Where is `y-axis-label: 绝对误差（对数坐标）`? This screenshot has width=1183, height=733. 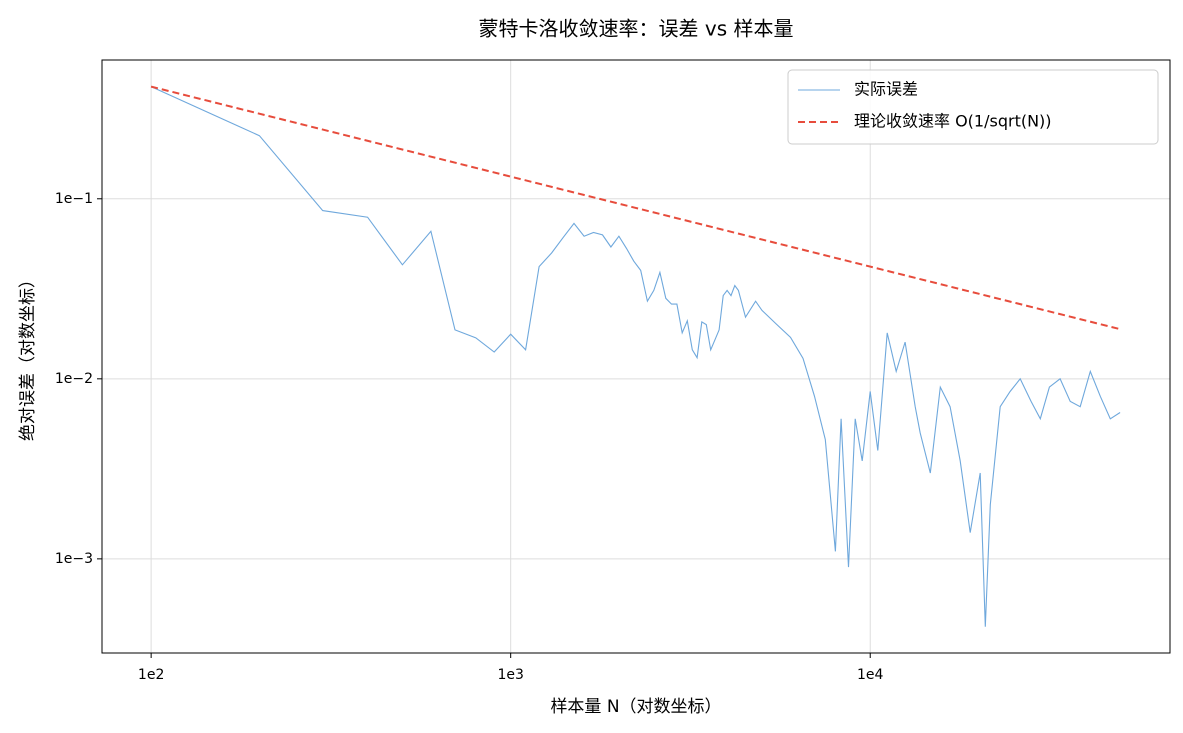 y-axis-label: 绝对误差（对数坐标） is located at coordinates (28, 356).